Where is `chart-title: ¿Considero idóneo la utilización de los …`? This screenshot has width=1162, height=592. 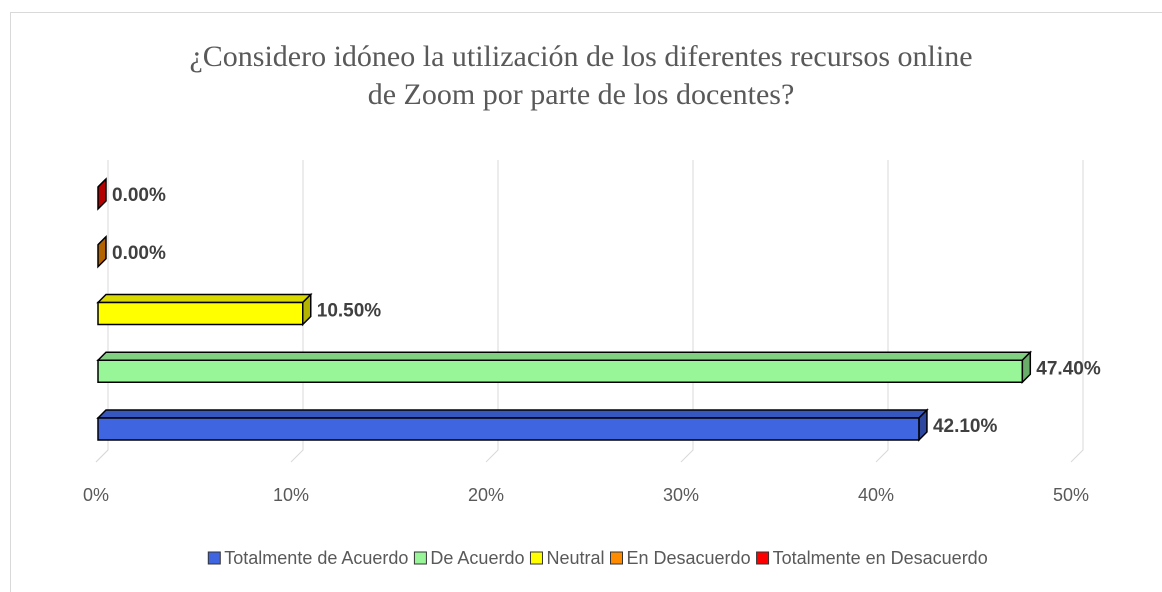
chart-title: ¿Considero idóneo la utilización de los … is located at coordinates (581, 75).